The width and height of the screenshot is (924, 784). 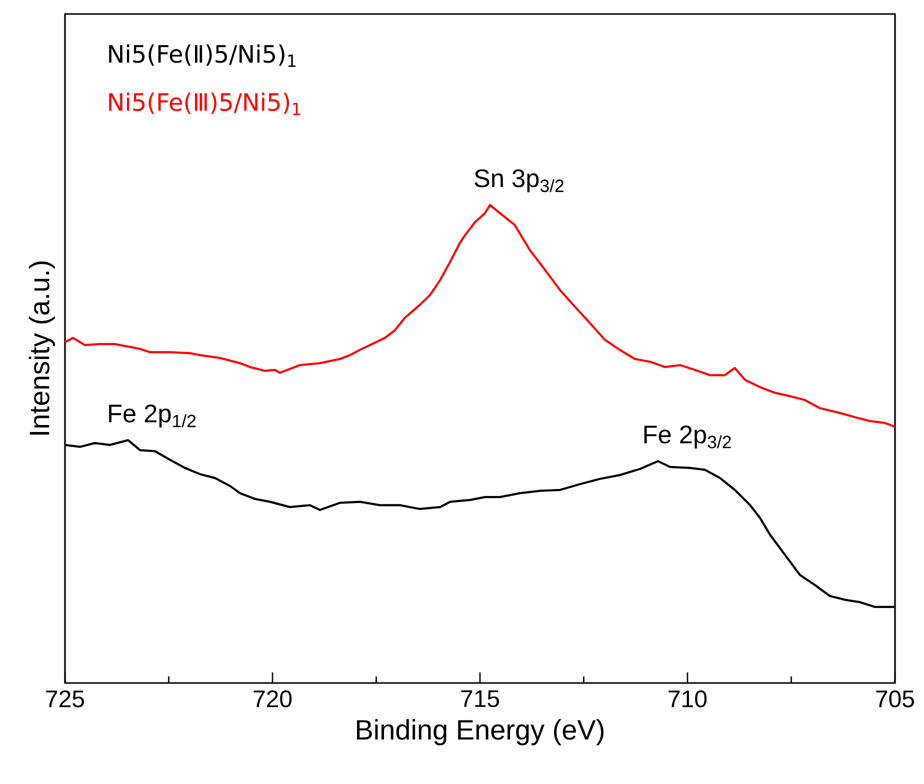 What do you see at coordinates (519, 180) in the screenshot?
I see `annotation: Sn 3p$_{3/2}$` at bounding box center [519, 180].